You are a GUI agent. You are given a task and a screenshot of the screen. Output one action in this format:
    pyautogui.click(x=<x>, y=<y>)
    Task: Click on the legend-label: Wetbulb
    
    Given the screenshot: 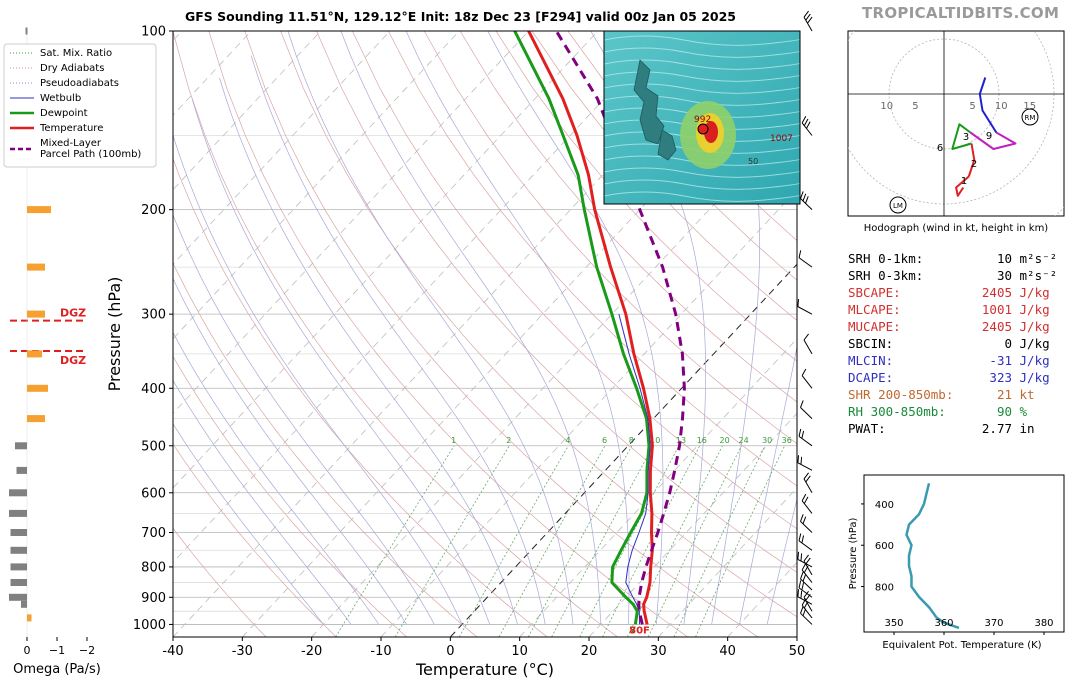 What is the action you would take?
    pyautogui.click(x=60, y=98)
    